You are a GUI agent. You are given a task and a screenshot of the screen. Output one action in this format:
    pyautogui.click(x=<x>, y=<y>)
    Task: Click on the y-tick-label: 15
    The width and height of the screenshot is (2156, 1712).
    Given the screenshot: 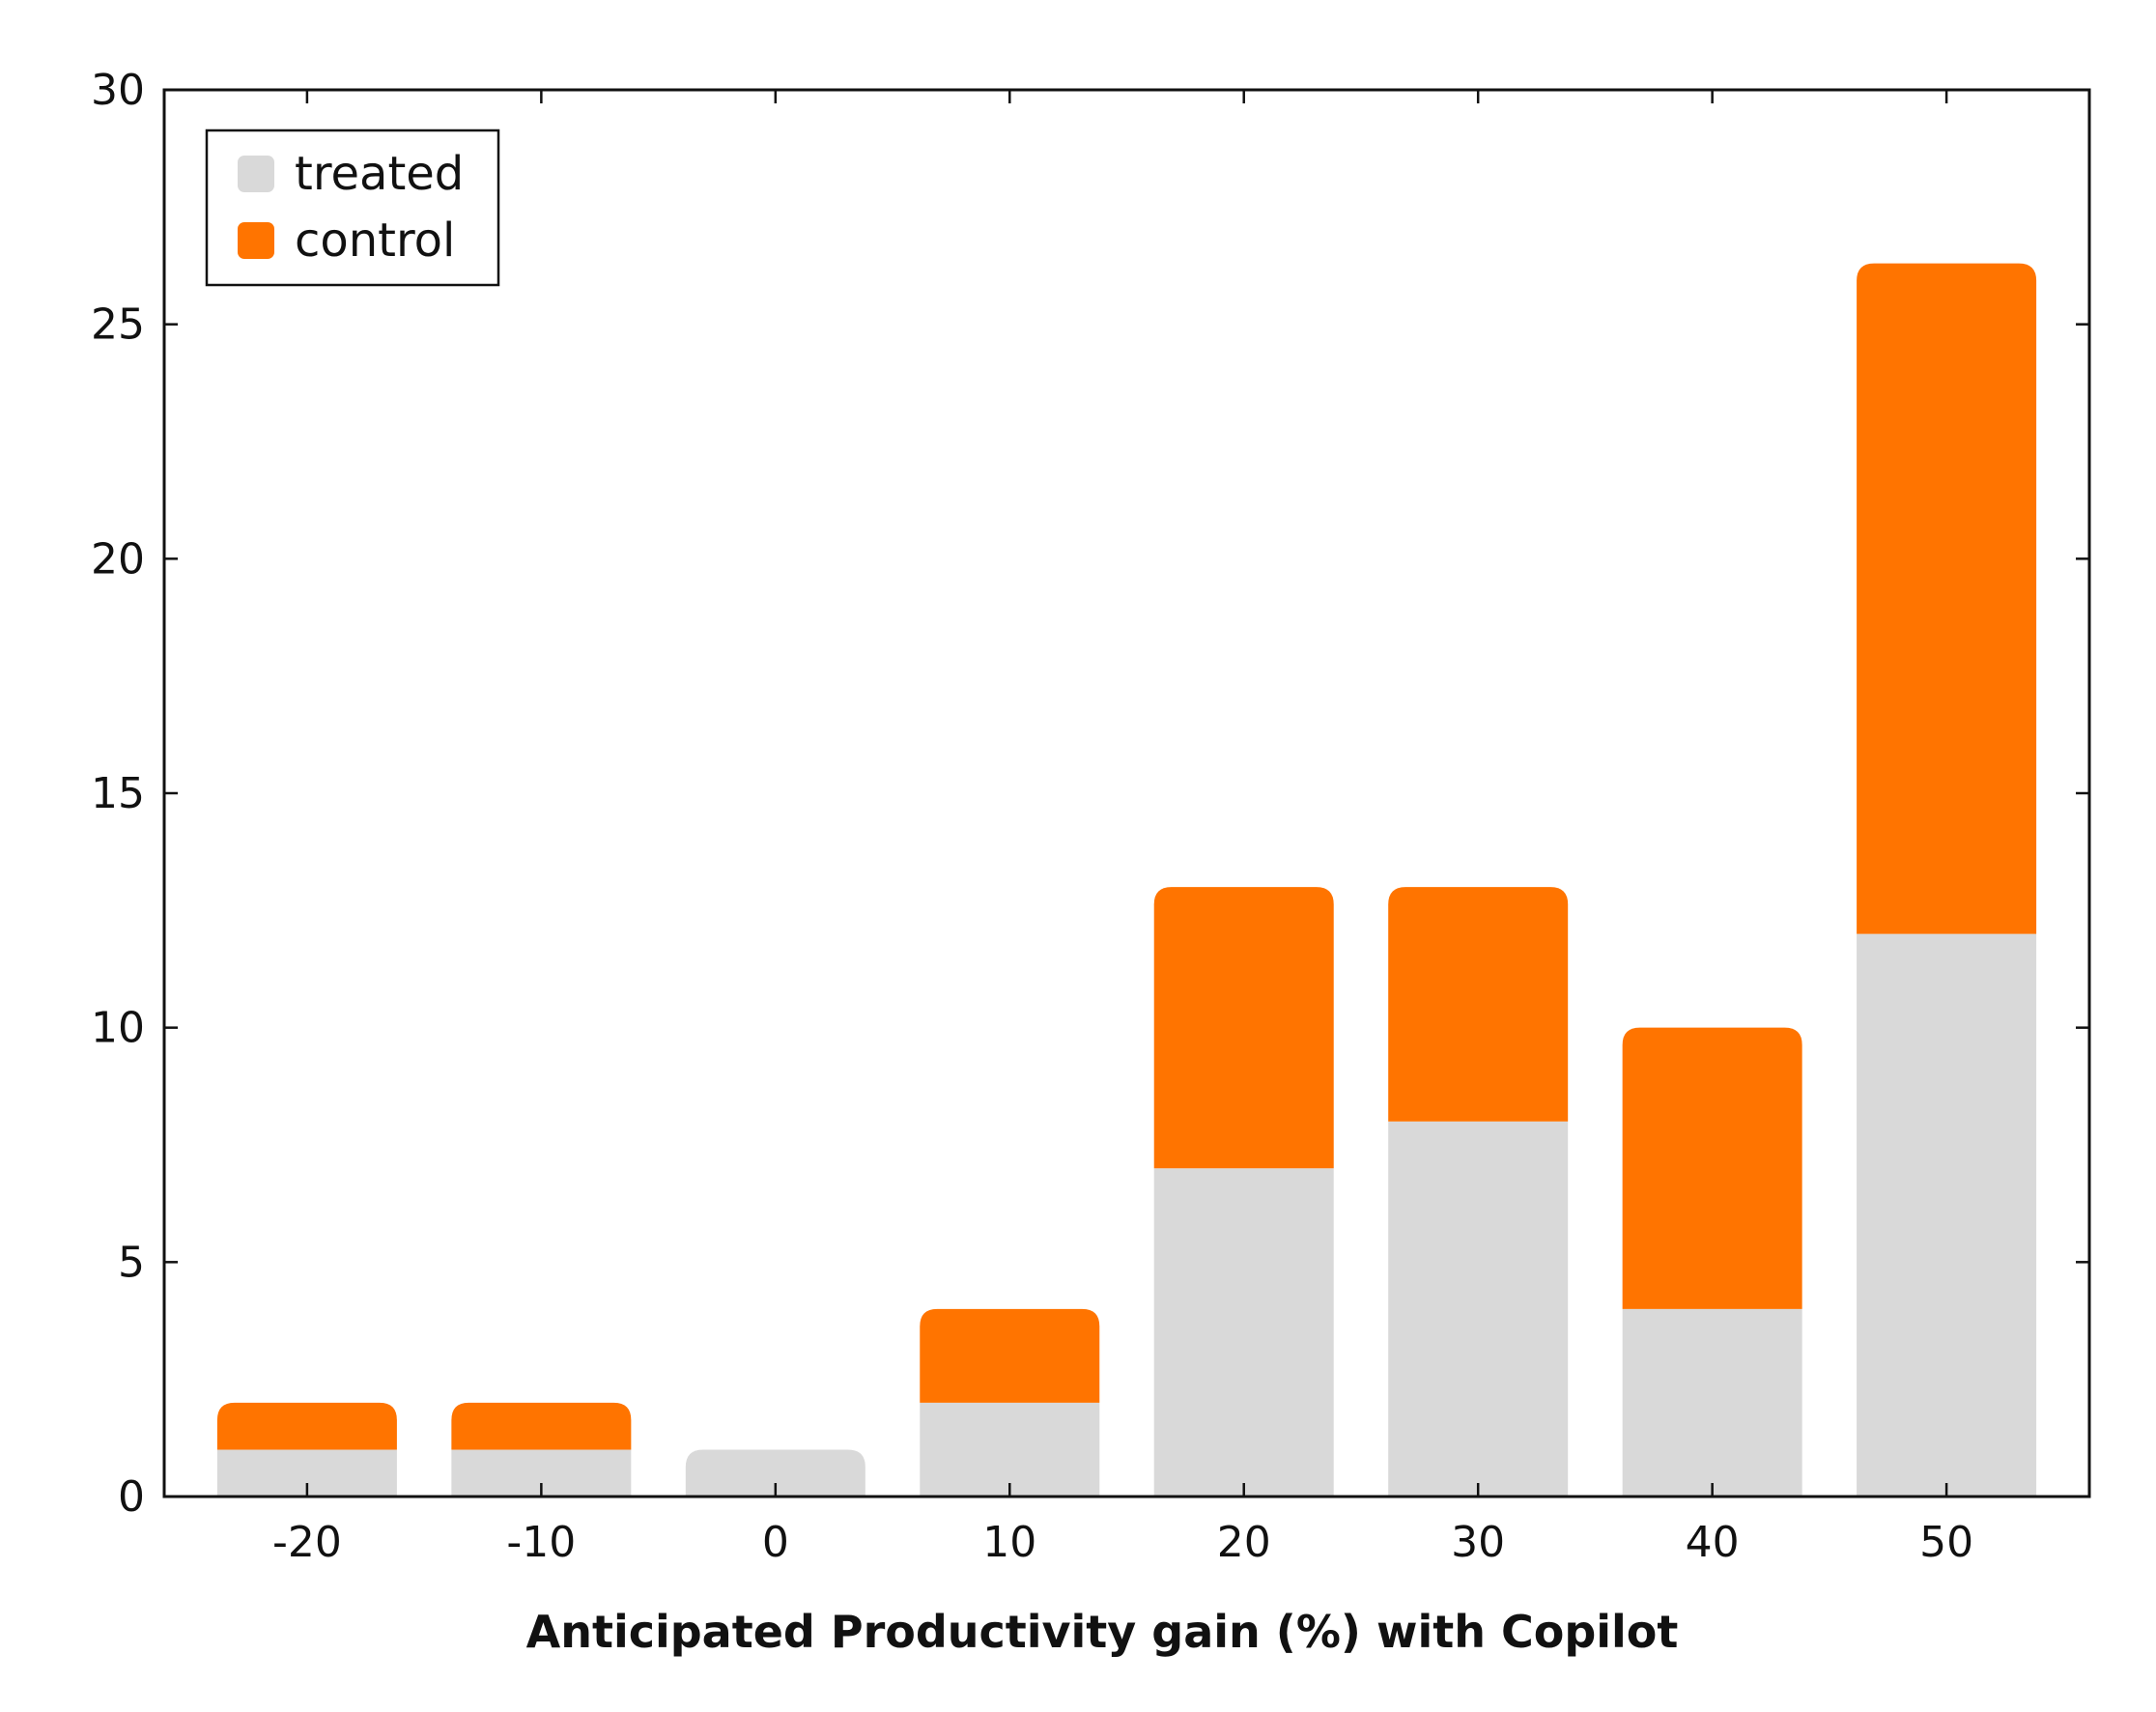 What is the action you would take?
    pyautogui.click(x=118, y=793)
    